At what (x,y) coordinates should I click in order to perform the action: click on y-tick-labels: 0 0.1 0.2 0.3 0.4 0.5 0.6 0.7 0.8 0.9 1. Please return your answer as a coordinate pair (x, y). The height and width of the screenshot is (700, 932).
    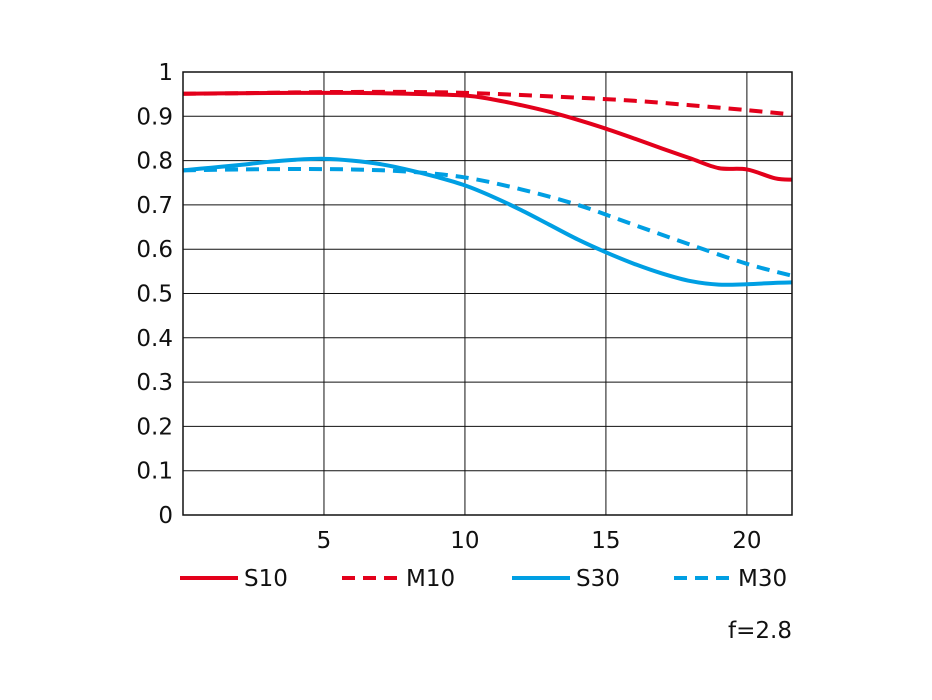
    Looking at the image, I should click on (154, 294).